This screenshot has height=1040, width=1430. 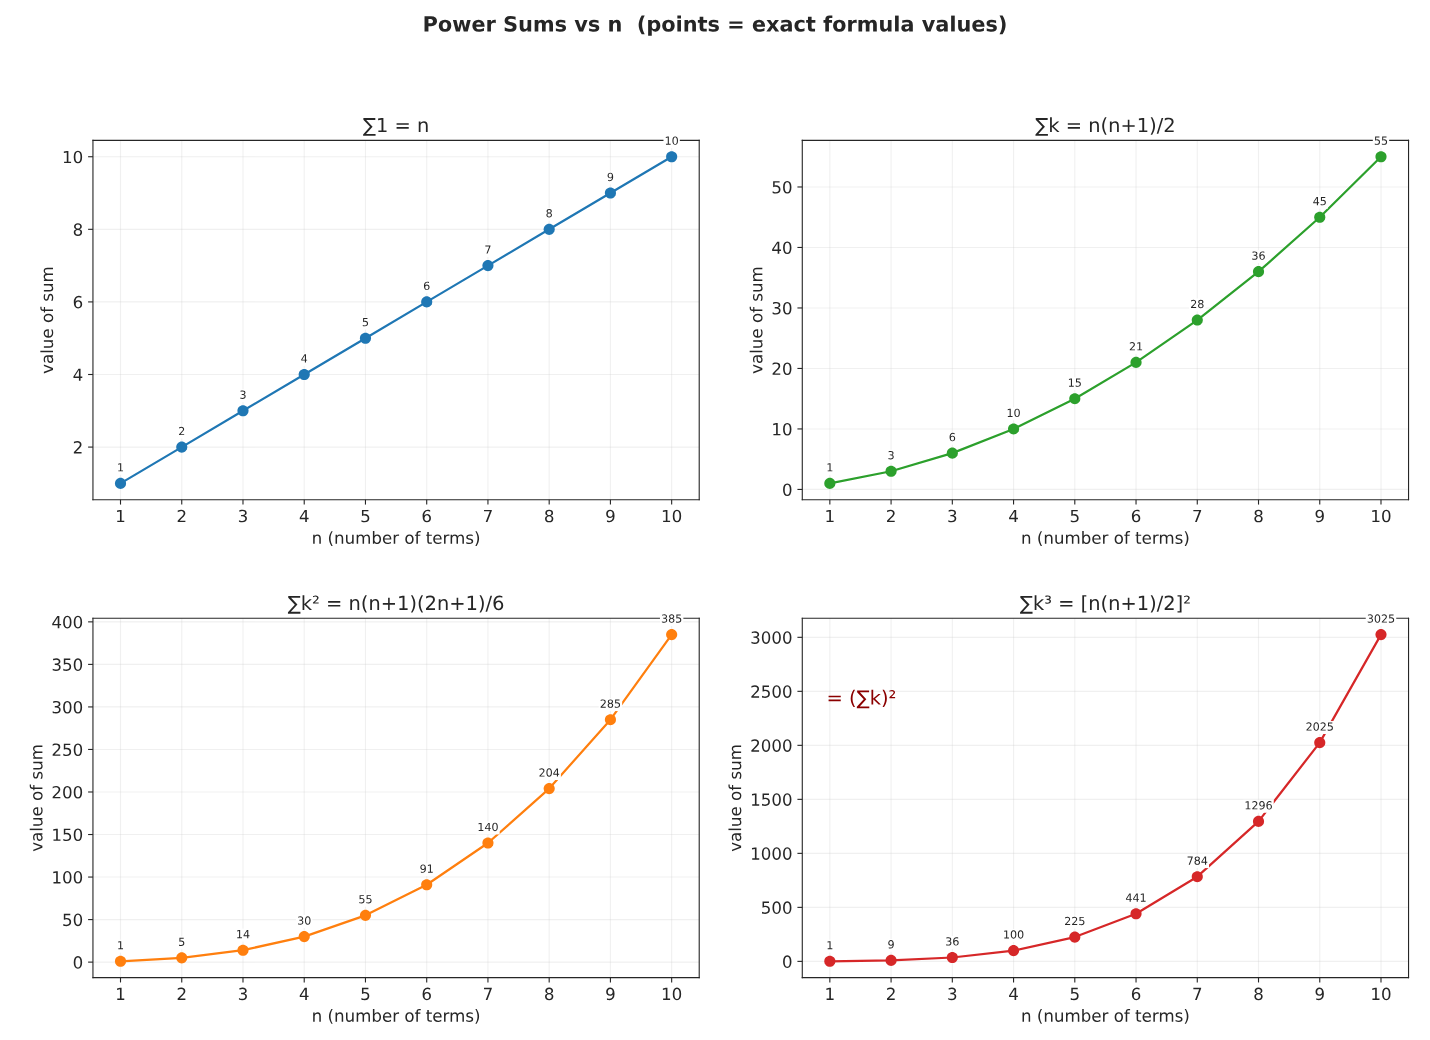 I want to click on data-label: 225, so click(x=1075, y=921).